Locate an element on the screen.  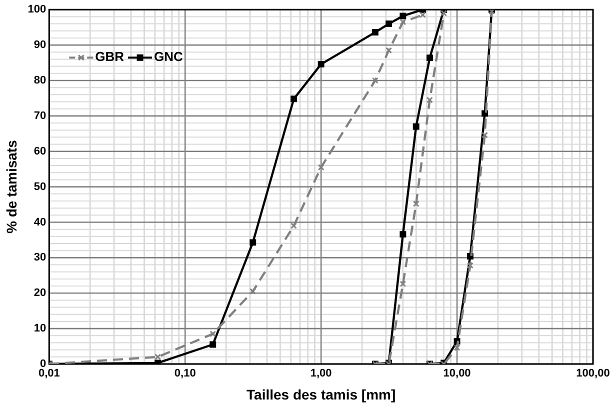
y-tick-label: 50 is located at coordinates (40, 186).